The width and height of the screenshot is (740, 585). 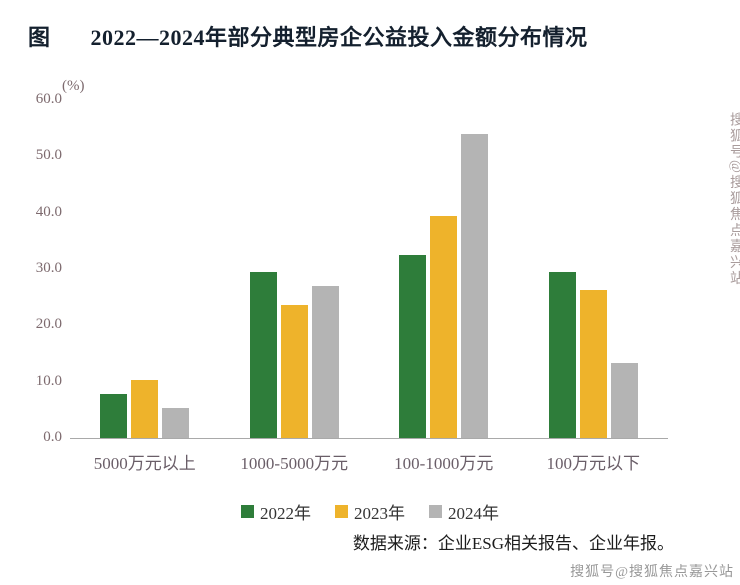 I want to click on x-axis-label: 100-1000万元, so click(x=444, y=463).